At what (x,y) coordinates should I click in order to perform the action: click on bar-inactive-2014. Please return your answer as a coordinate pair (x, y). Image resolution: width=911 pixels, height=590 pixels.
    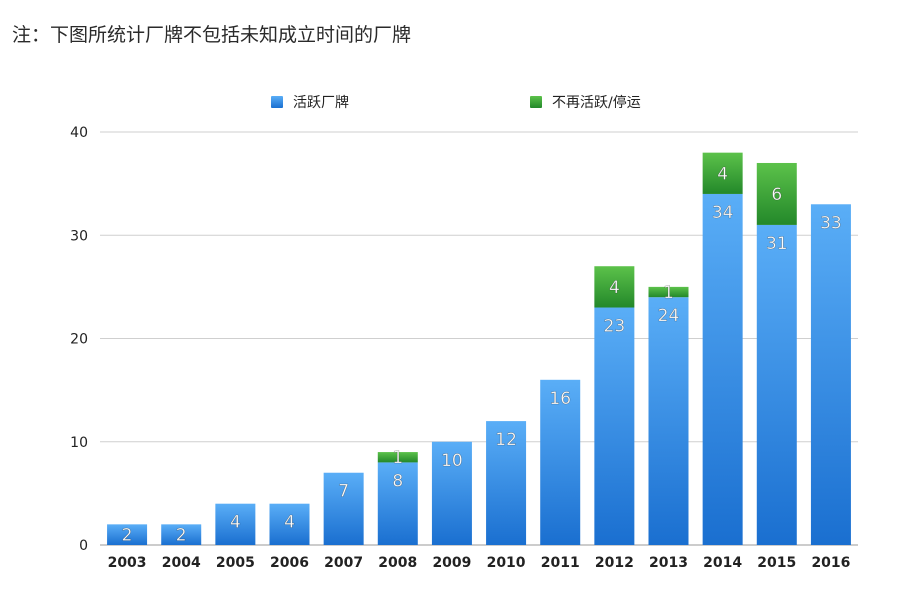
    Looking at the image, I should click on (722, 173).